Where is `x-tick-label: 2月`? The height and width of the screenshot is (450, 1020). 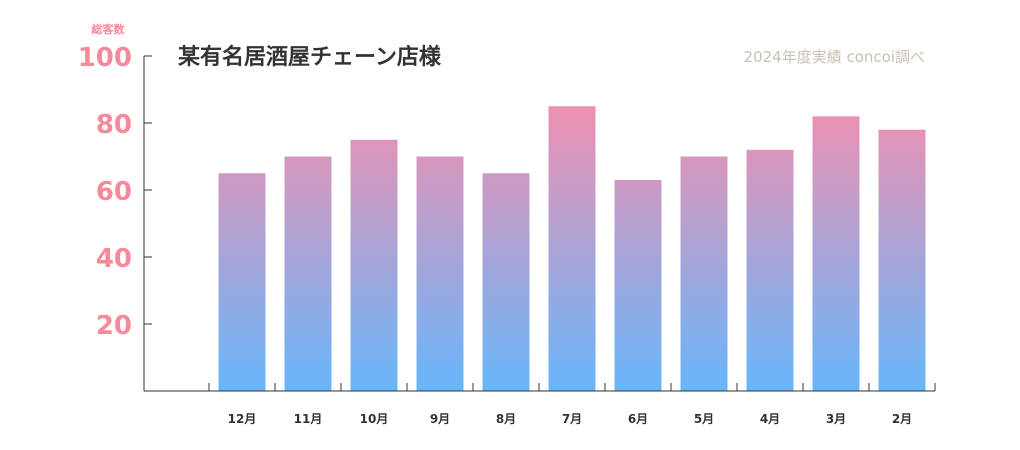 x-tick-label: 2月 is located at coordinates (902, 419).